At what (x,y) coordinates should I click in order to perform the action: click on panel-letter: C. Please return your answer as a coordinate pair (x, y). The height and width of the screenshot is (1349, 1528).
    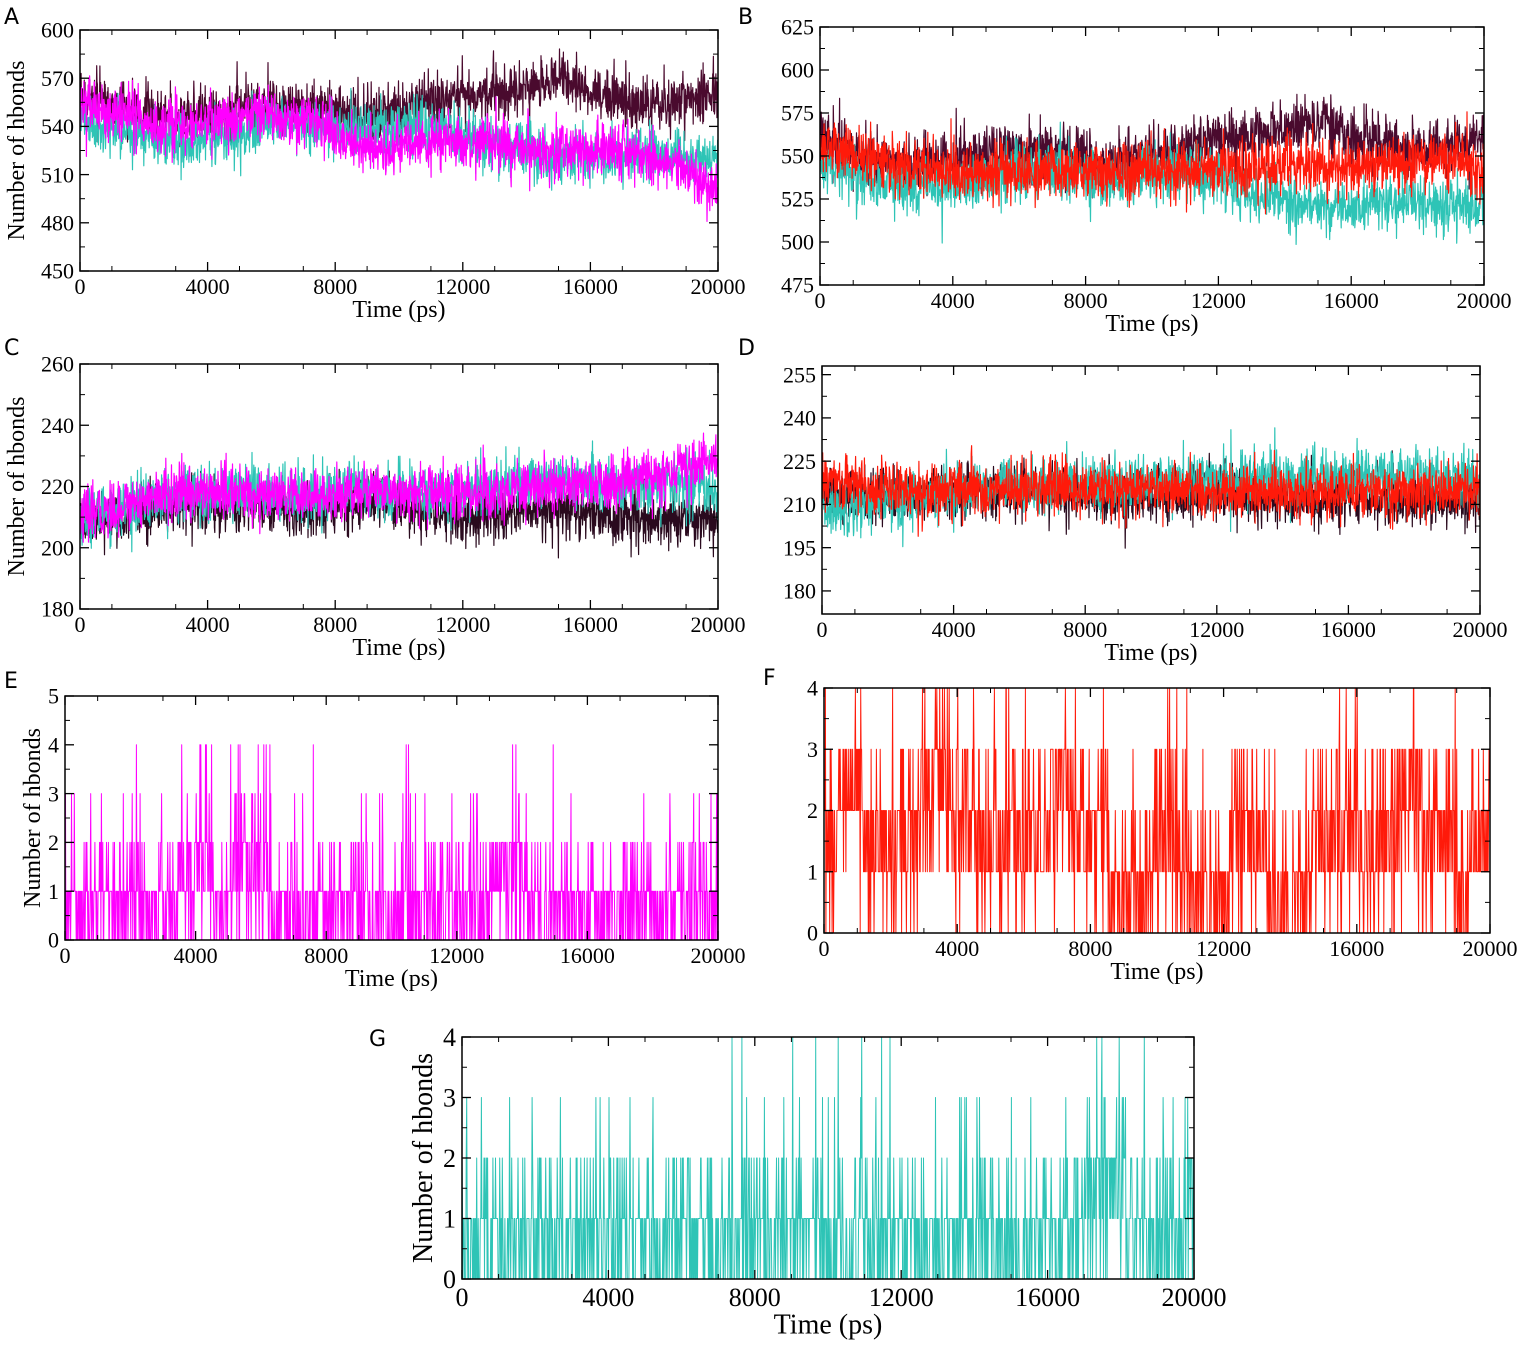
    Looking at the image, I should click on (11, 348).